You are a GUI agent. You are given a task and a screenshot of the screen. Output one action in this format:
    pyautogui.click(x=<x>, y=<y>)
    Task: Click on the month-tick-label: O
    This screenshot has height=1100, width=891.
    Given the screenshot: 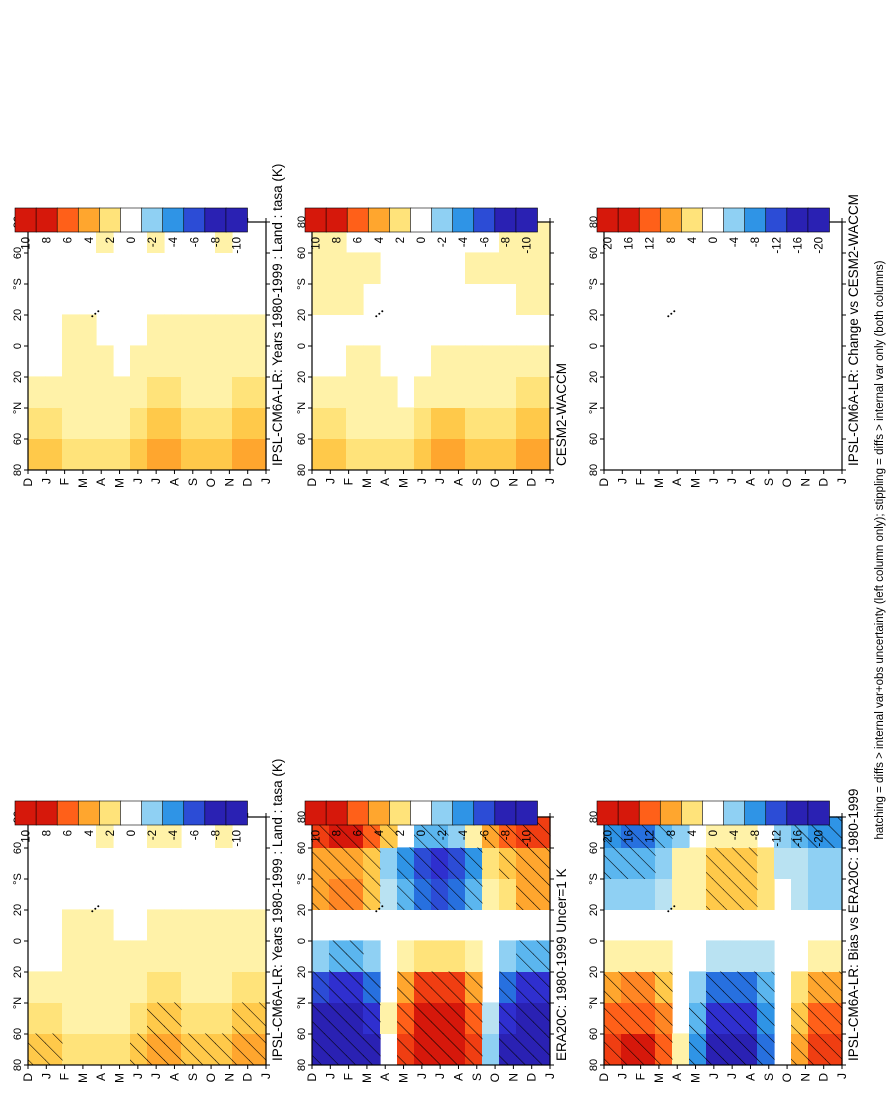 What is the action you would take?
    pyautogui.click(x=211, y=482)
    